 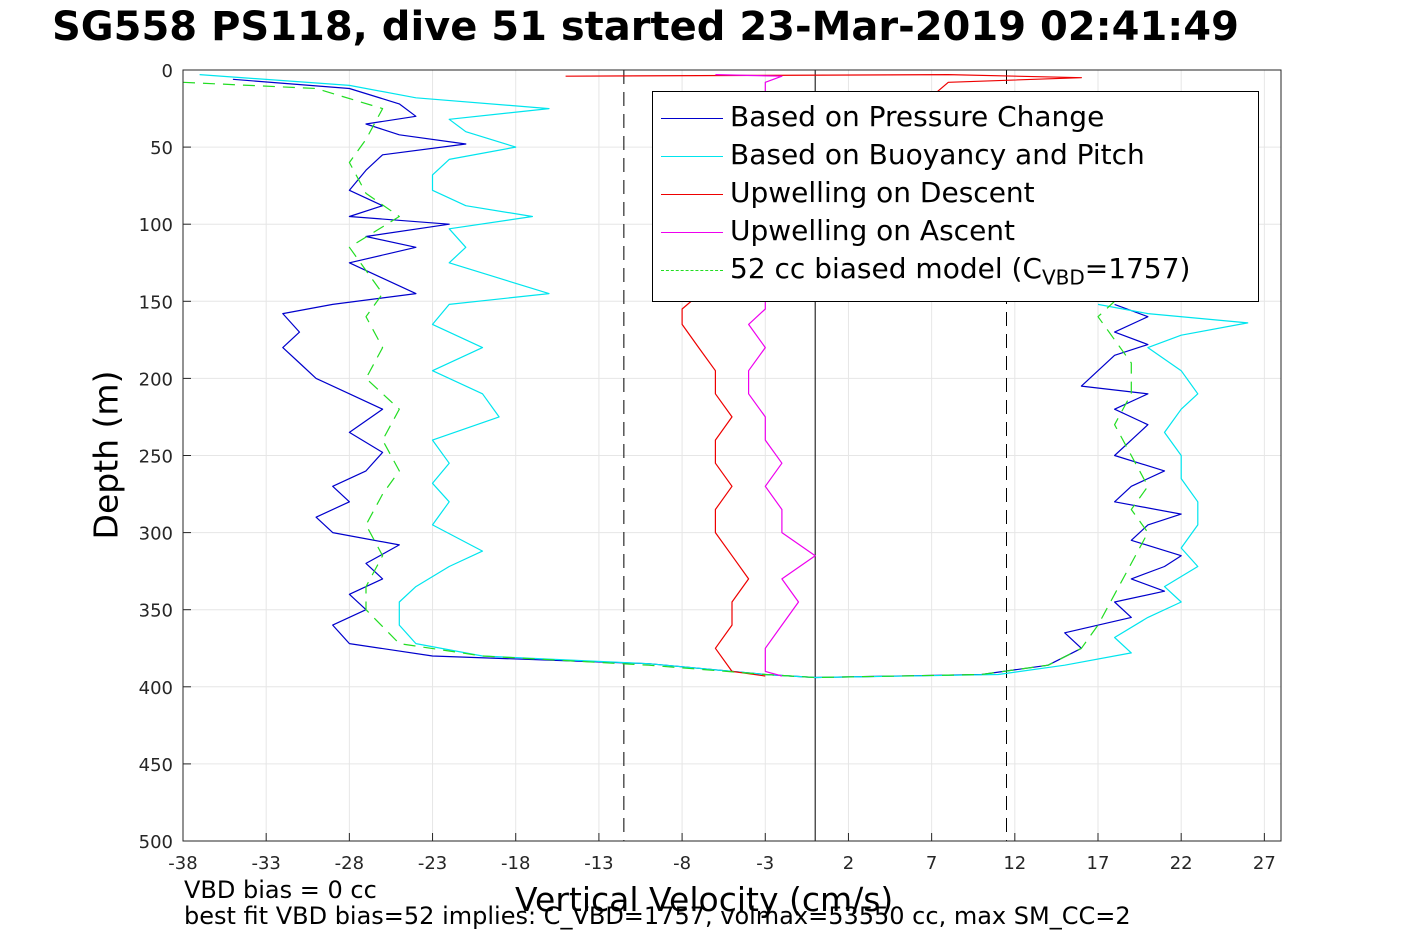 What do you see at coordinates (1063, 277) in the screenshot?
I see `legend-label-biased-model-sub: VBD` at bounding box center [1063, 277].